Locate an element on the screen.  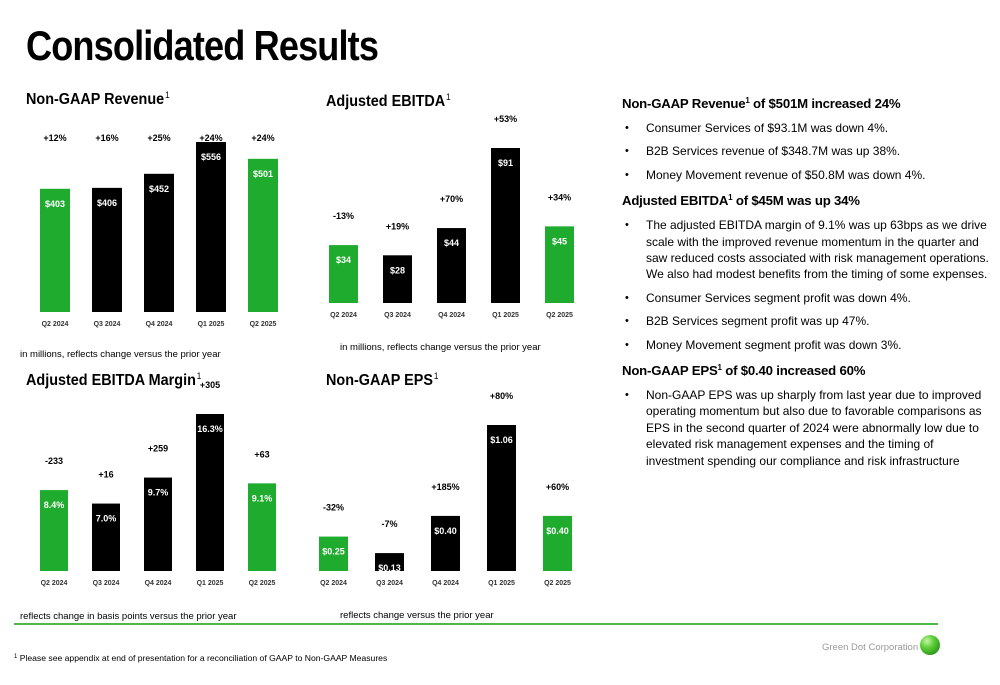
change-label: +70% is located at coordinates (451, 199).